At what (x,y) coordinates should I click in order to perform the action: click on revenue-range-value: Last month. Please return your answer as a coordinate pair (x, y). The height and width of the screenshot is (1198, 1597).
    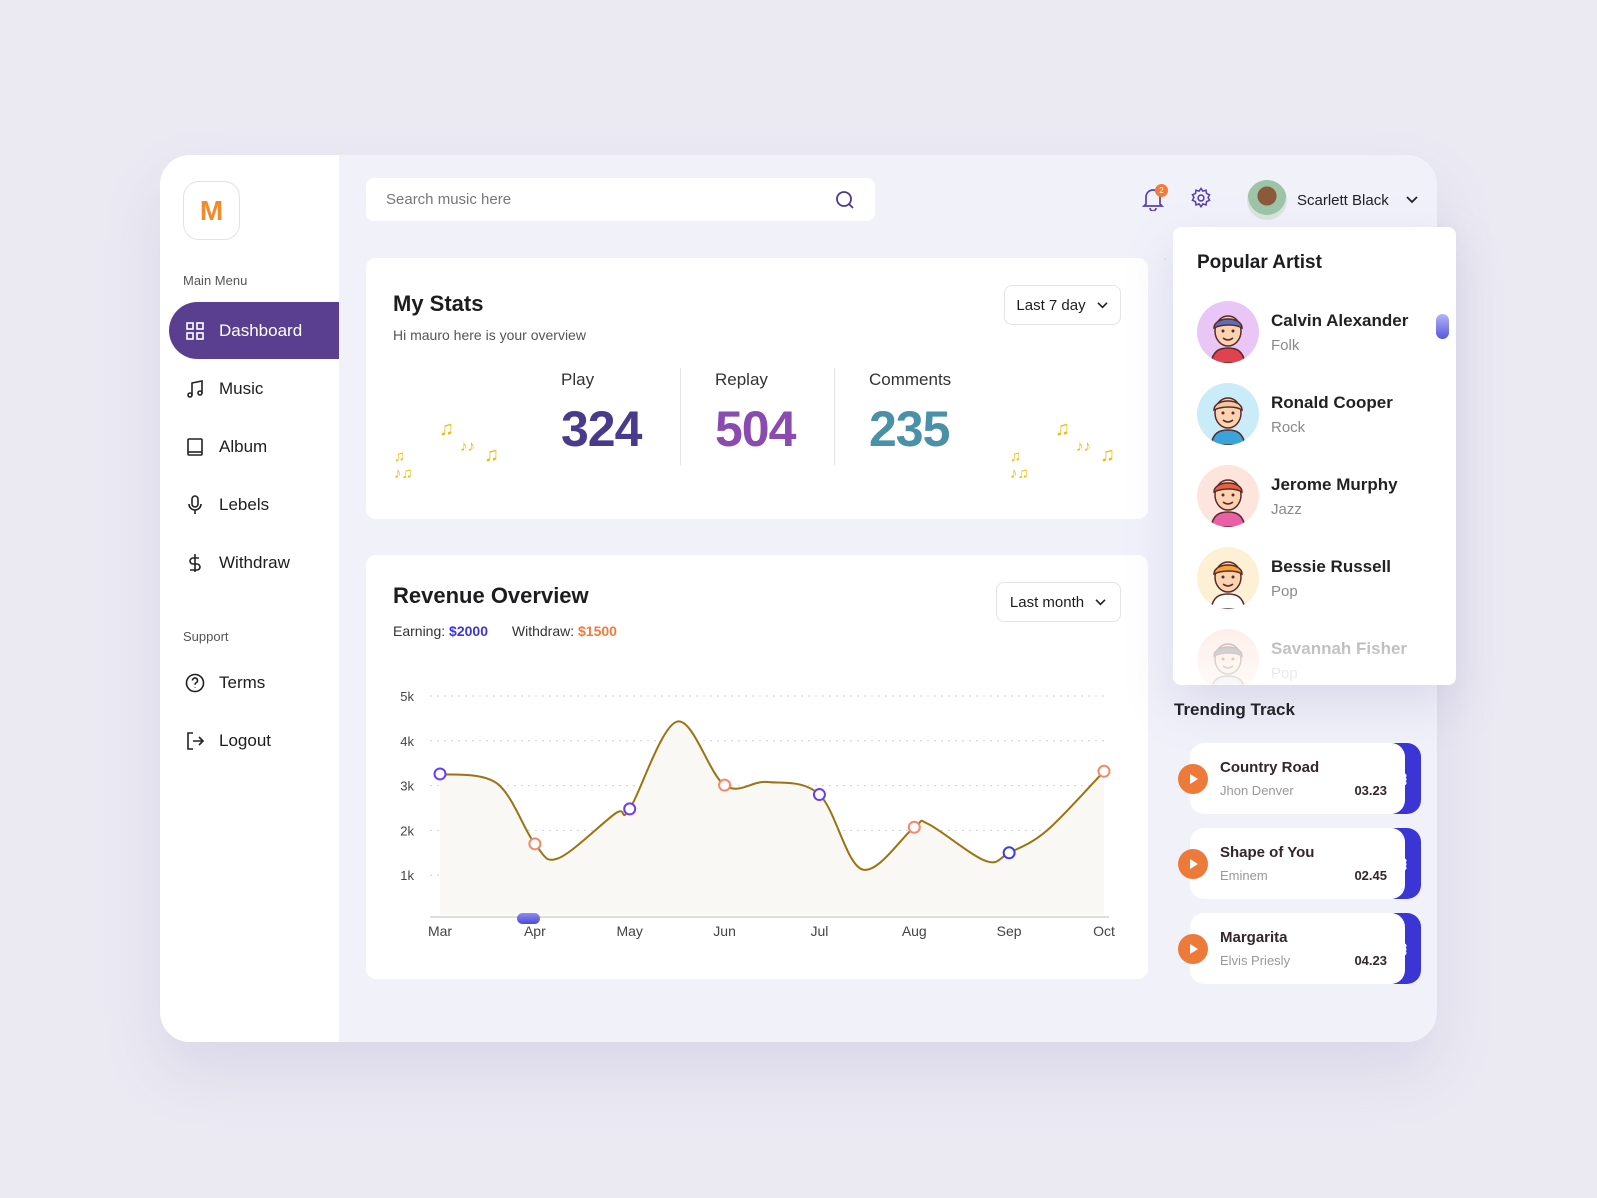
    Looking at the image, I should click on (1047, 602).